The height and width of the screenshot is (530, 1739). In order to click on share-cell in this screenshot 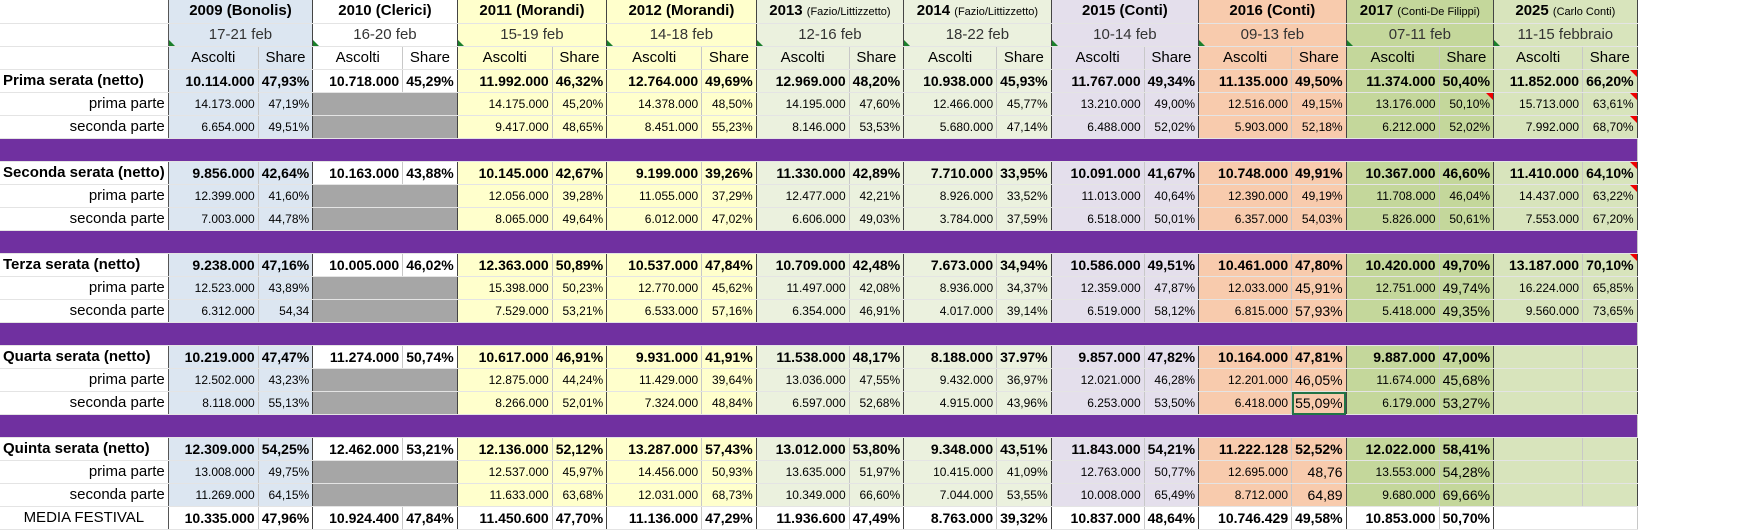, I will do `click(1610, 495)`.